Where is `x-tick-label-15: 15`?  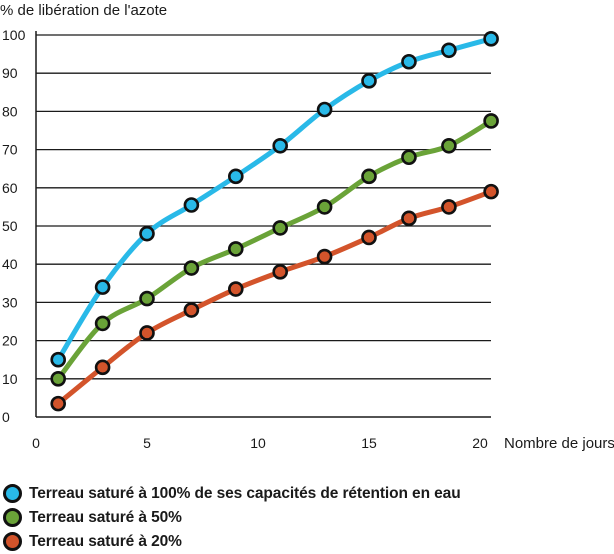 x-tick-label-15: 15 is located at coordinates (369, 443).